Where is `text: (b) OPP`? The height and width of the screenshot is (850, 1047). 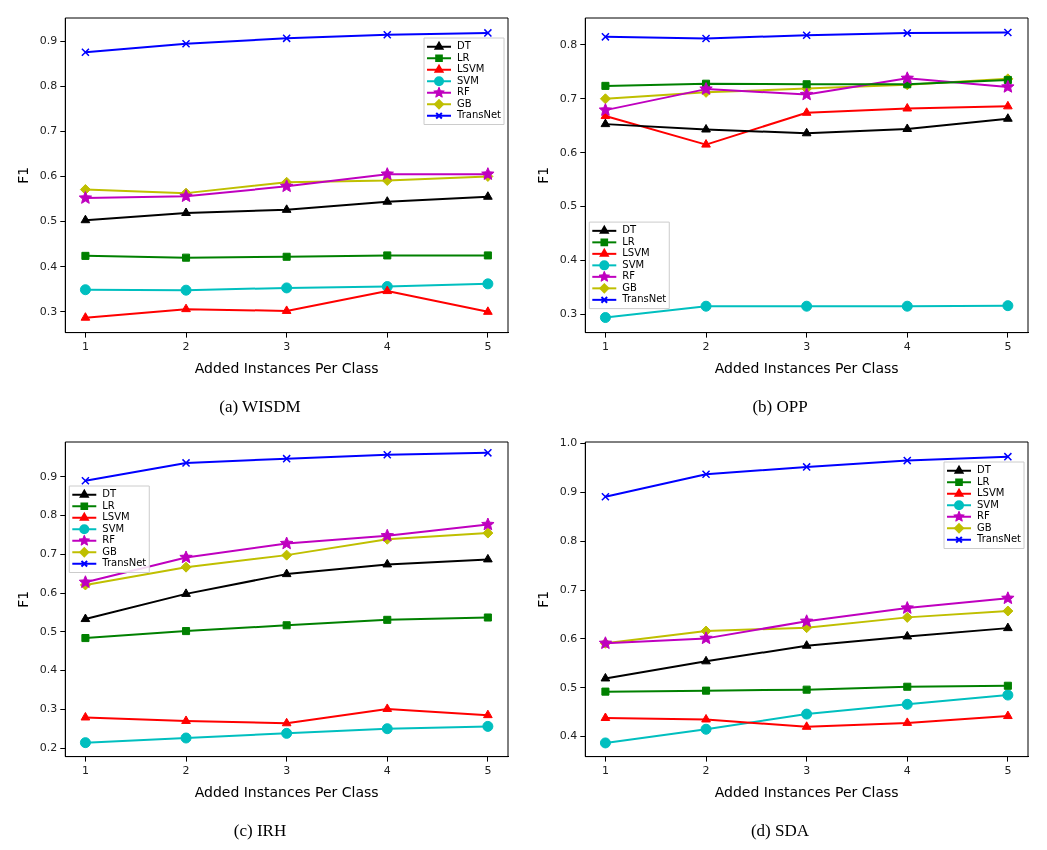 text: (b) OPP is located at coordinates (780, 407).